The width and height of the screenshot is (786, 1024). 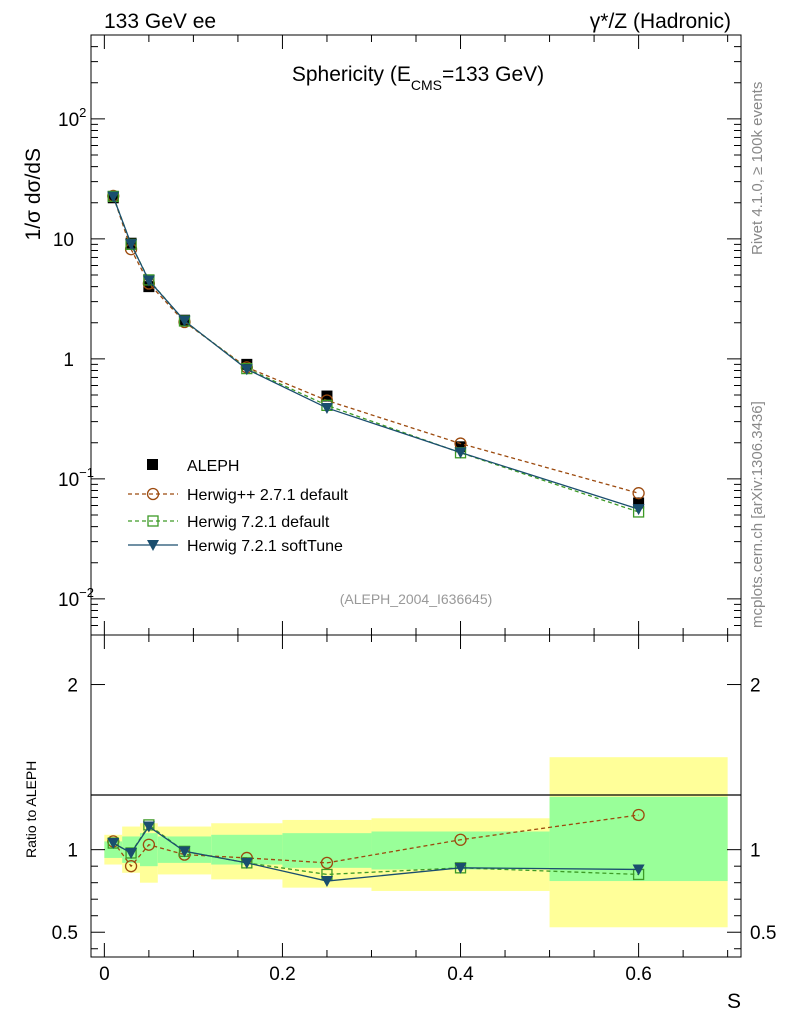 What do you see at coordinates (76, 478) in the screenshot?
I see `main-y-tick-label: 10⁻¹` at bounding box center [76, 478].